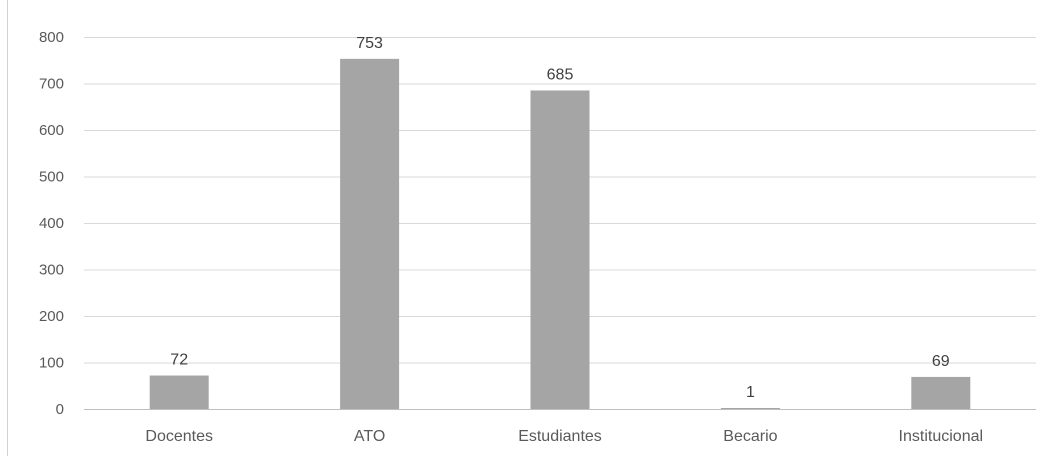  Describe the element at coordinates (51, 84) in the screenshot. I see `y-tick-label: 700` at that location.